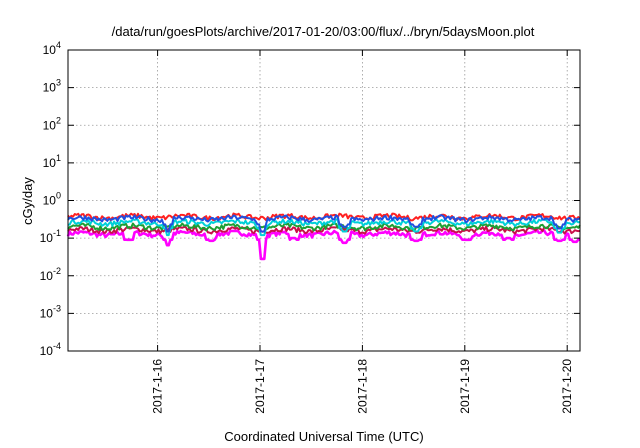 This screenshot has width=640, height=448. Describe the element at coordinates (567, 386) in the screenshot. I see `x-tick-label: 2017-1-20` at that location.